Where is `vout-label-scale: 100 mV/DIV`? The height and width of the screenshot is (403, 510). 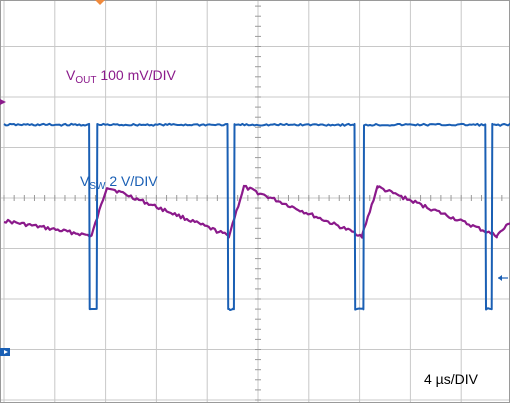 vout-label-scale: 100 mV/DIV is located at coordinates (138, 75).